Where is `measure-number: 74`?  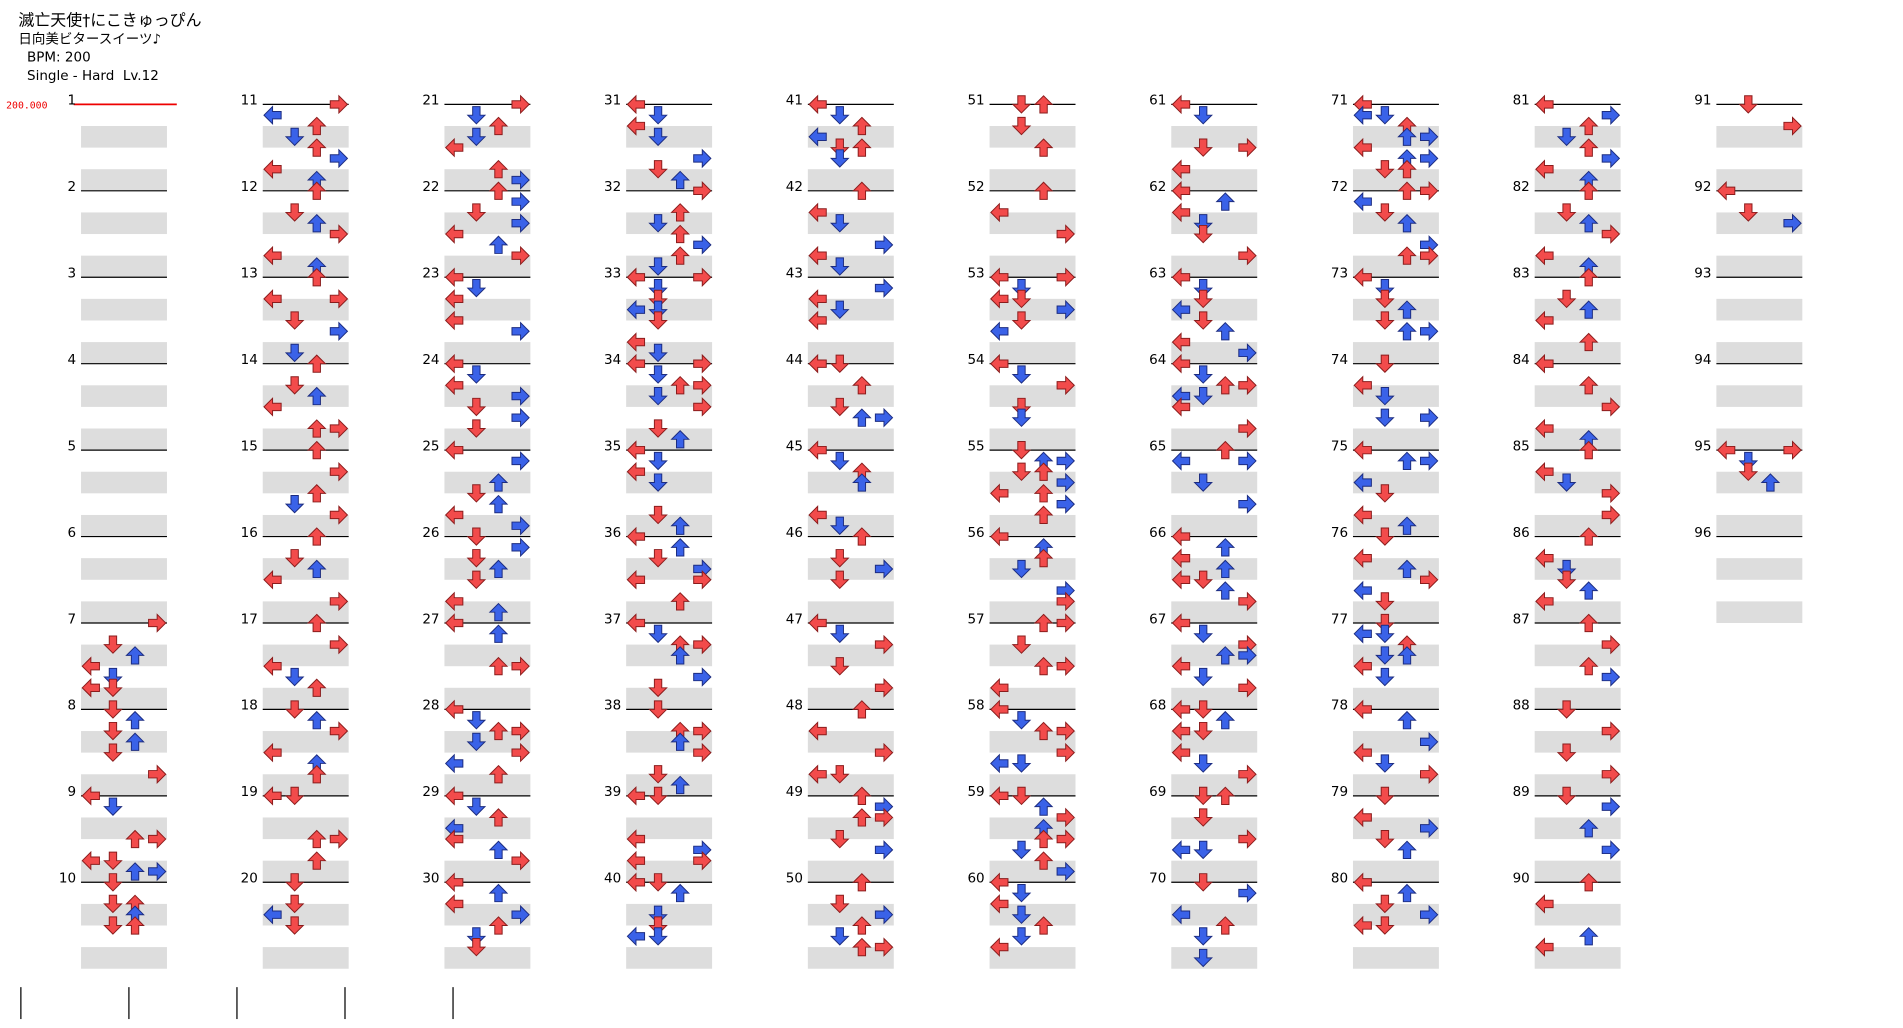 measure-number: 74 is located at coordinates (1339, 360).